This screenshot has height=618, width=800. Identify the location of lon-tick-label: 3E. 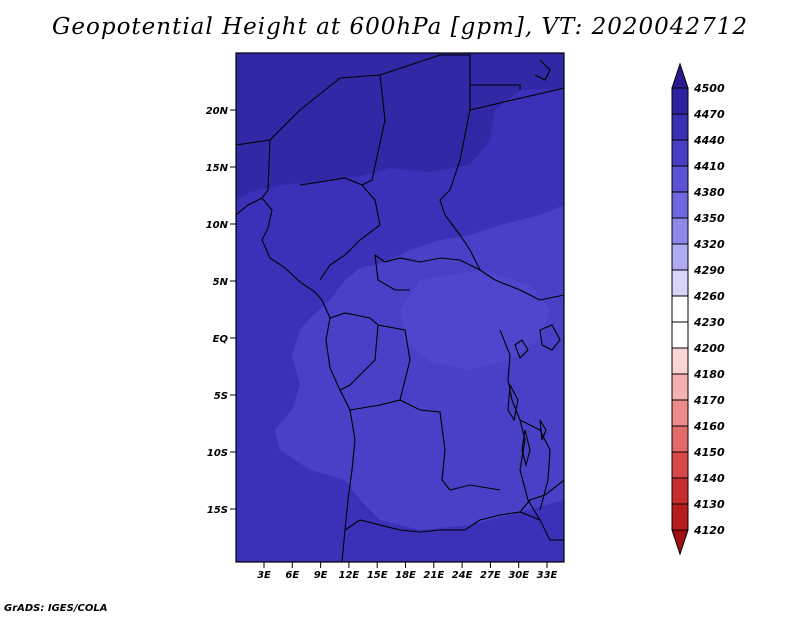
(264, 575).